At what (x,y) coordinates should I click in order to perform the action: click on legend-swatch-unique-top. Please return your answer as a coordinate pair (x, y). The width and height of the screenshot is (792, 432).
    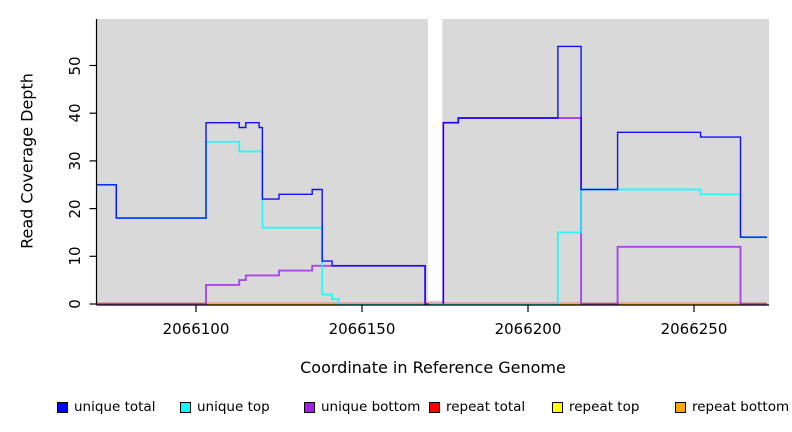
    Looking at the image, I should click on (185, 407).